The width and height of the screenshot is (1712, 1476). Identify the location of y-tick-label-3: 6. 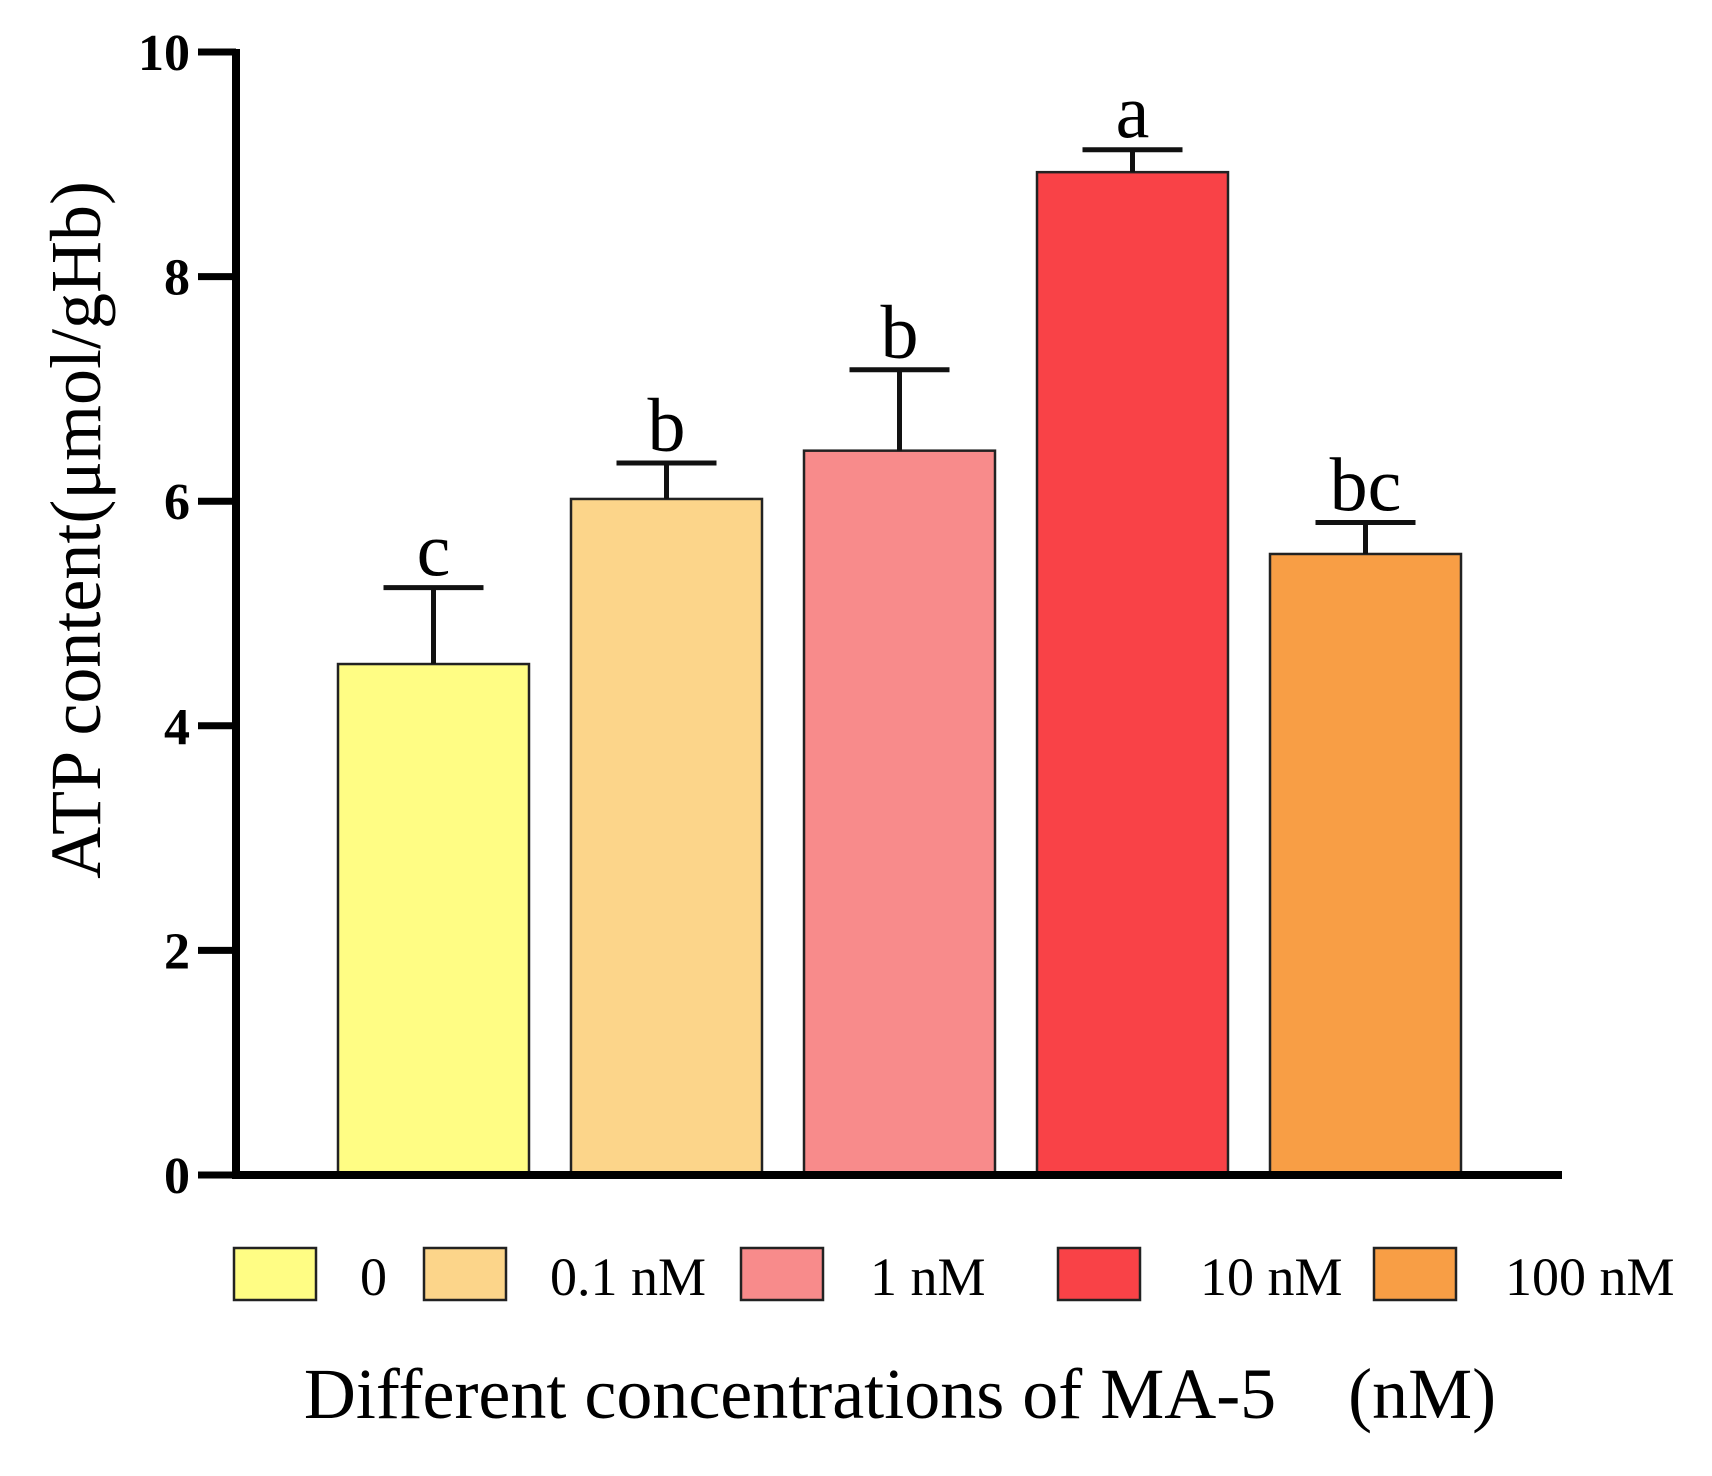
(177, 502).